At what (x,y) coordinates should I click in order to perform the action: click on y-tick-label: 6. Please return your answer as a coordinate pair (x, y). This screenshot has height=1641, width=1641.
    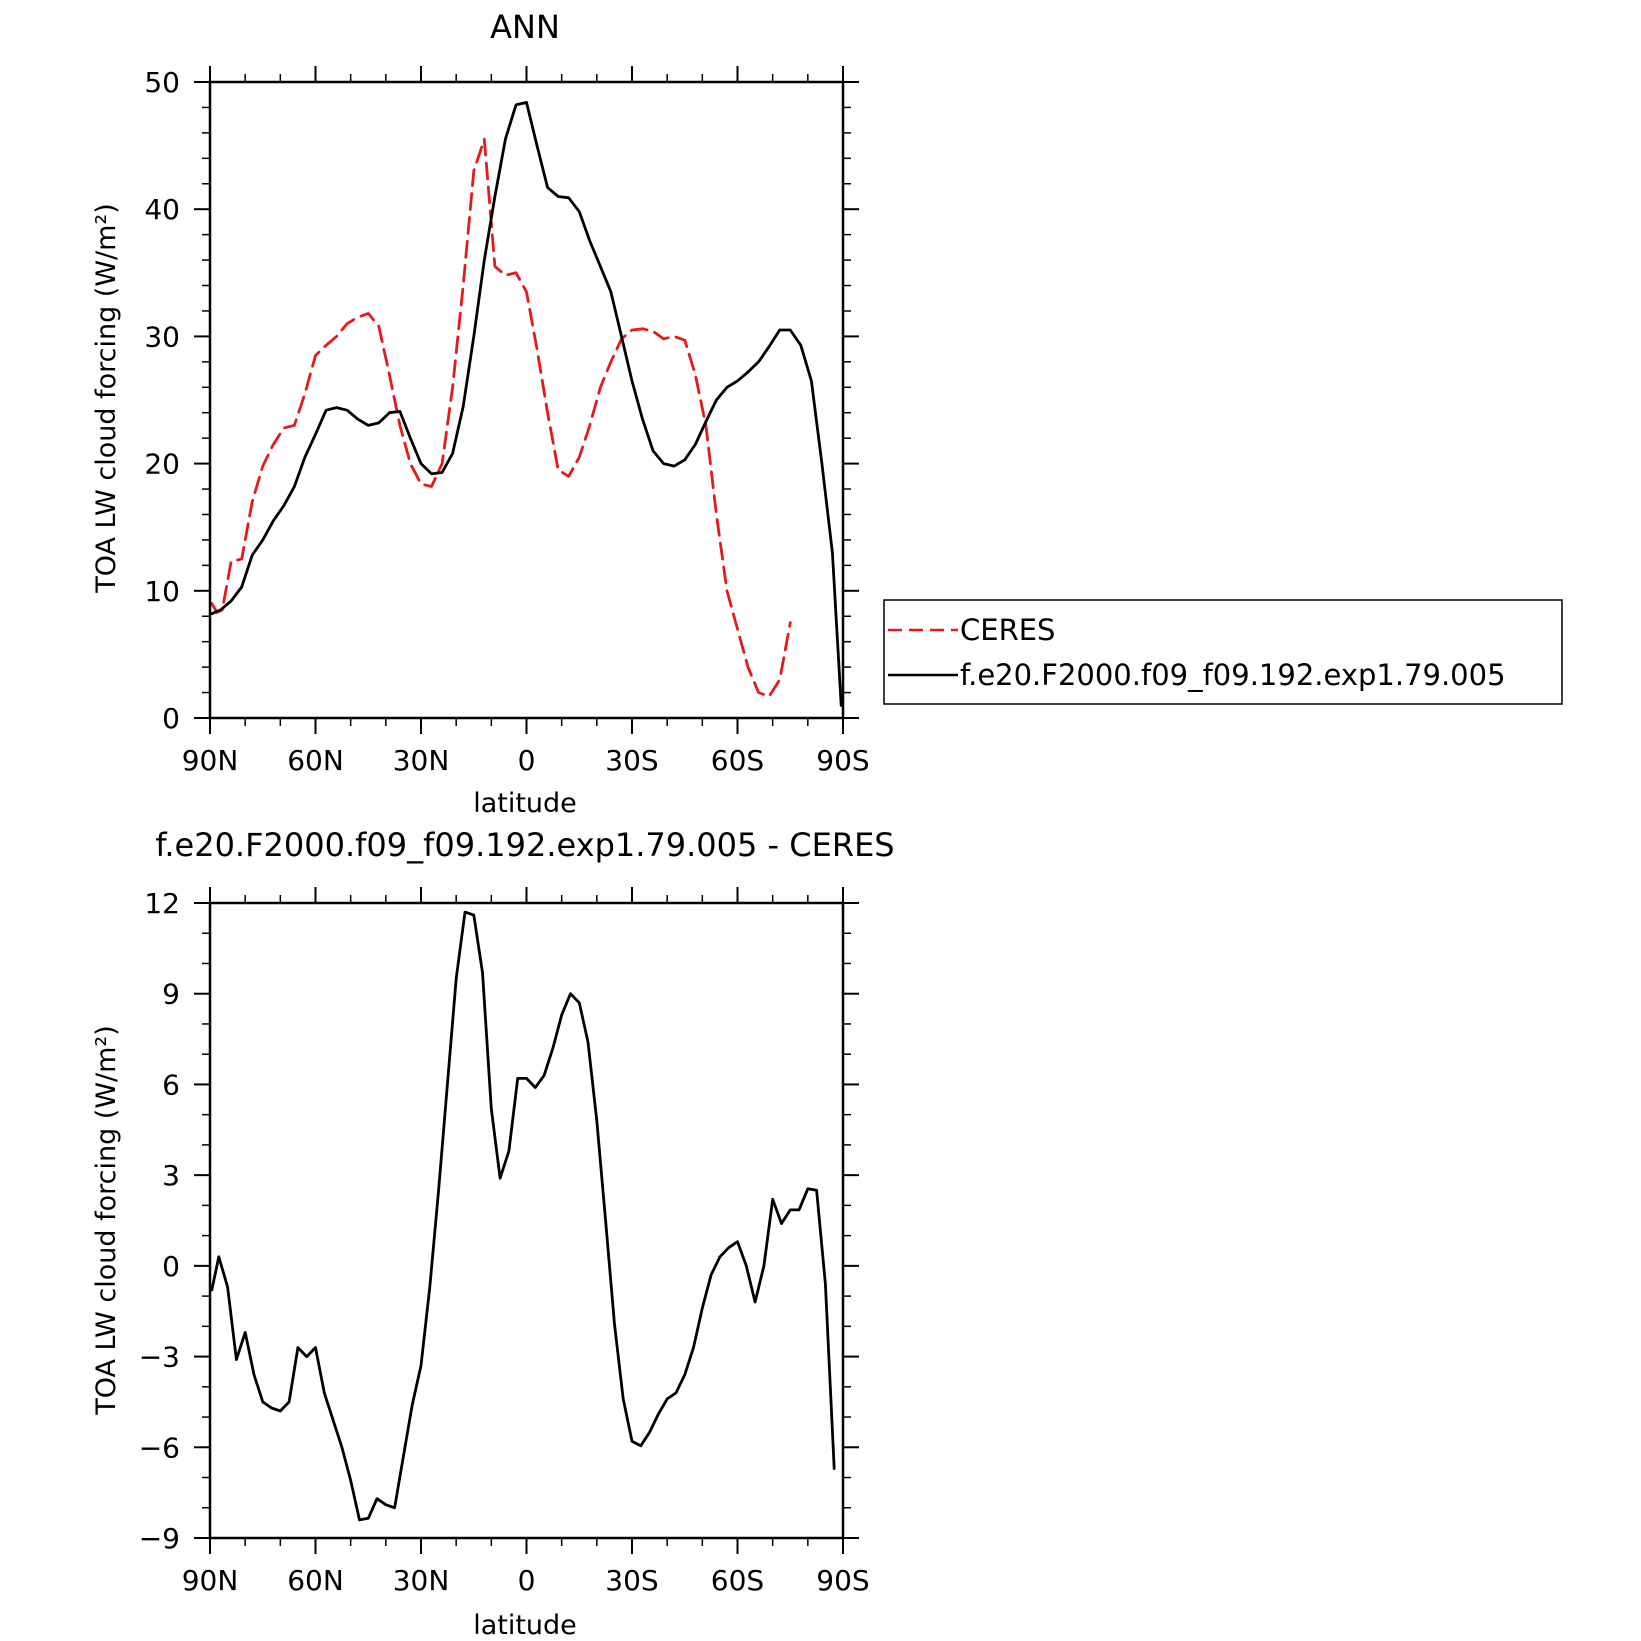
    Looking at the image, I should click on (171, 1084).